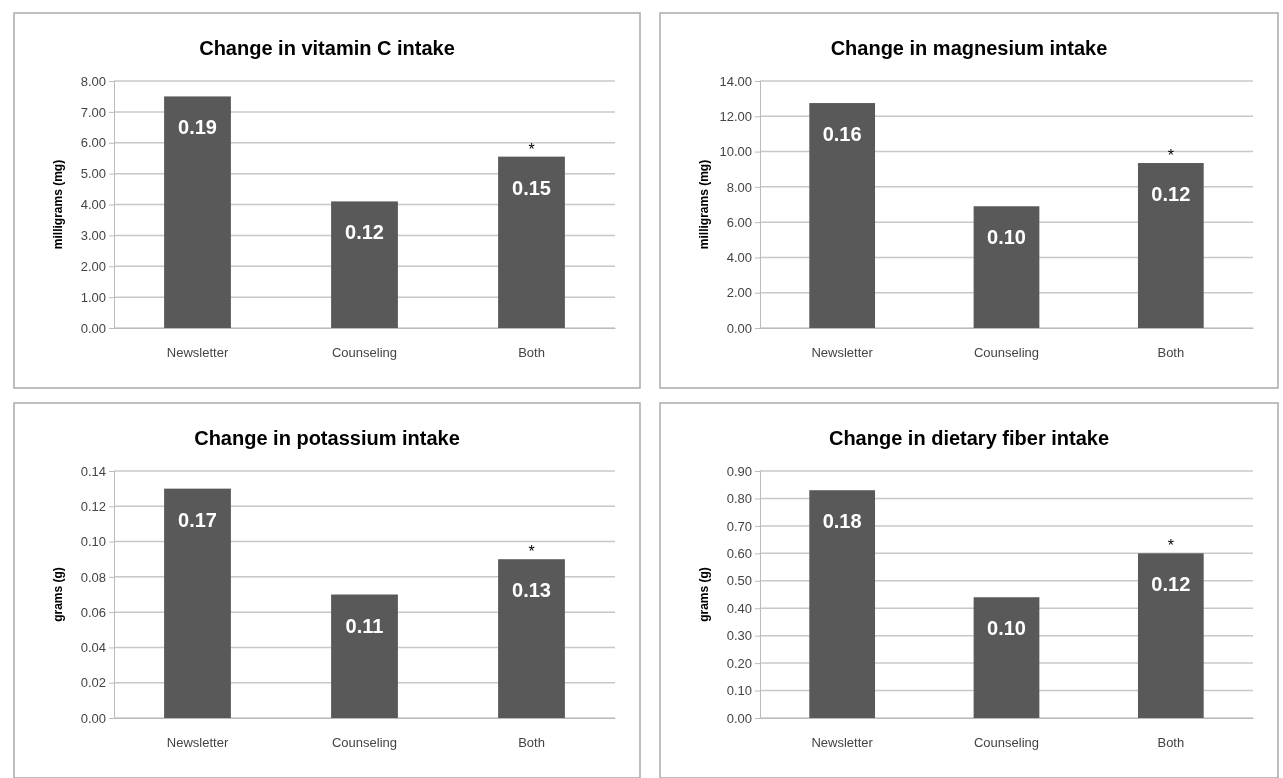 The image size is (1283, 778). What do you see at coordinates (735, 81) in the screenshot?
I see `y-tick-label: 14.00` at bounding box center [735, 81].